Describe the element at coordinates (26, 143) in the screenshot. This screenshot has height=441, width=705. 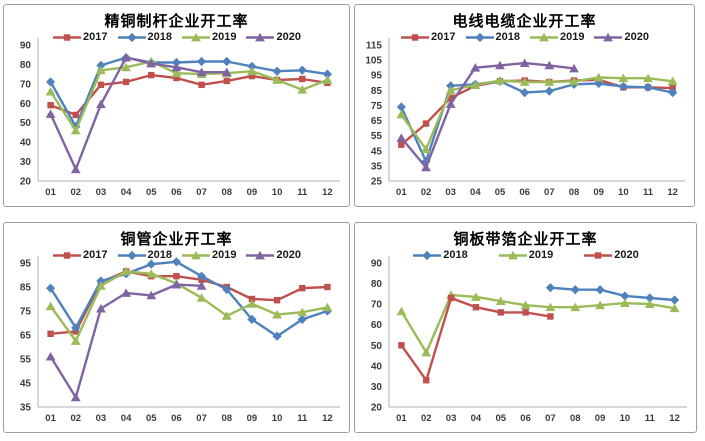
I see `y-tick-label: 40` at that location.